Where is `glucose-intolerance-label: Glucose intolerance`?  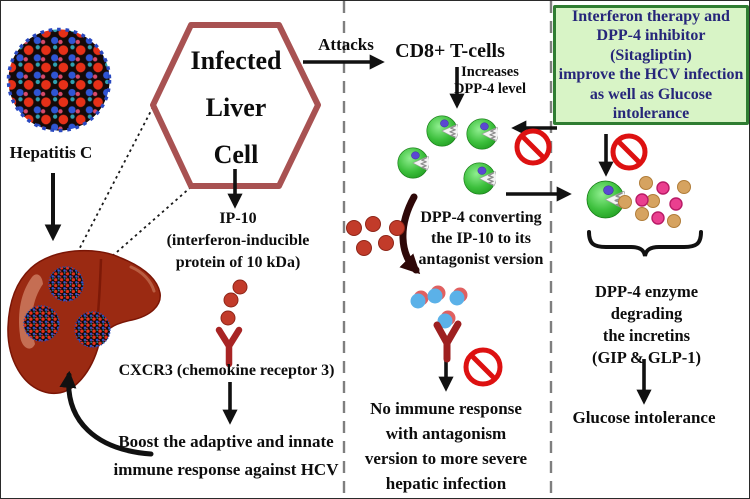 glucose-intolerance-label: Glucose intolerance is located at coordinates (644, 417).